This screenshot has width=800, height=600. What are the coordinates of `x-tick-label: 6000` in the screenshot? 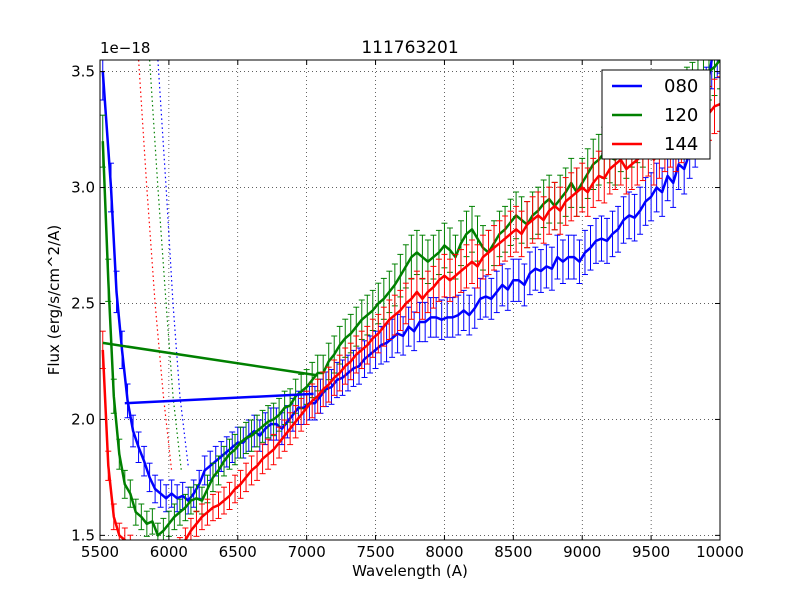 It's located at (169, 552).